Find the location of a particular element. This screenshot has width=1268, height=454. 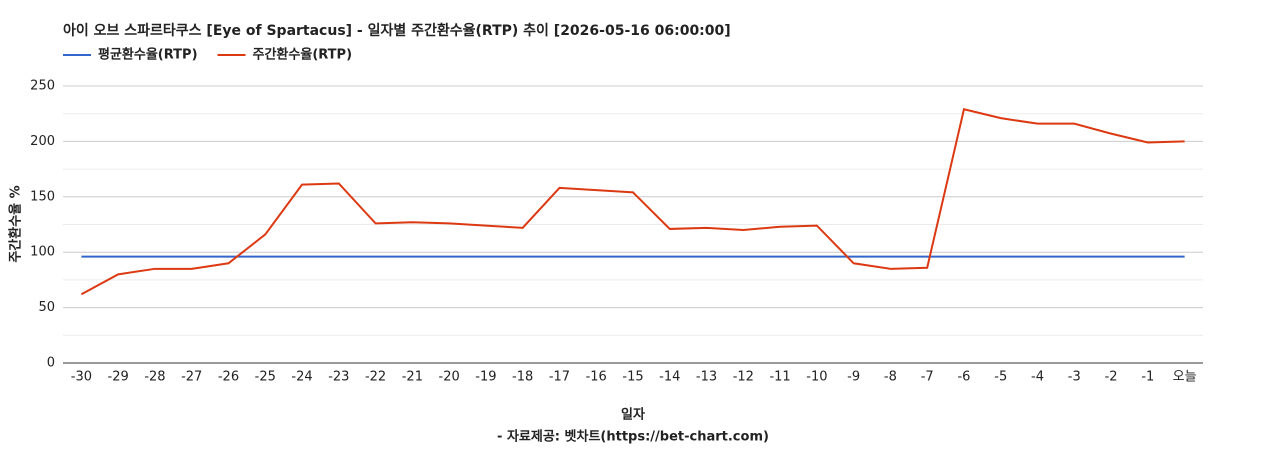

x-tick-label: -26 is located at coordinates (228, 377).